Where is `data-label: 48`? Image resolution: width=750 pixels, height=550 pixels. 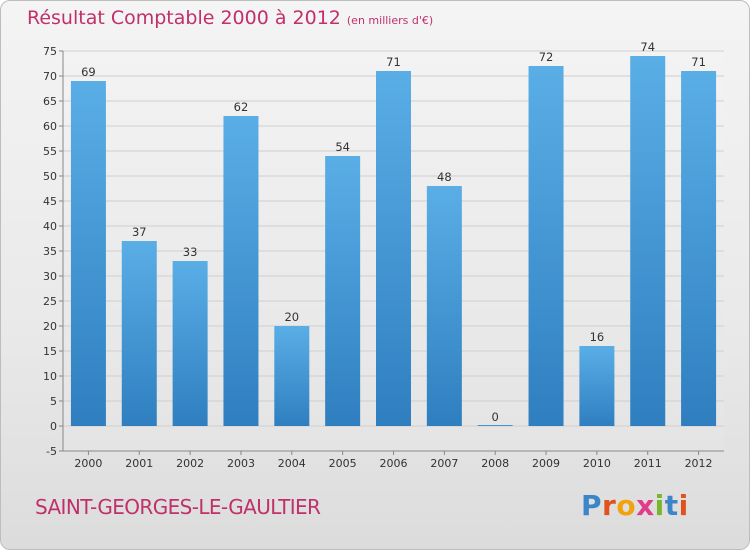 data-label: 48 is located at coordinates (444, 177).